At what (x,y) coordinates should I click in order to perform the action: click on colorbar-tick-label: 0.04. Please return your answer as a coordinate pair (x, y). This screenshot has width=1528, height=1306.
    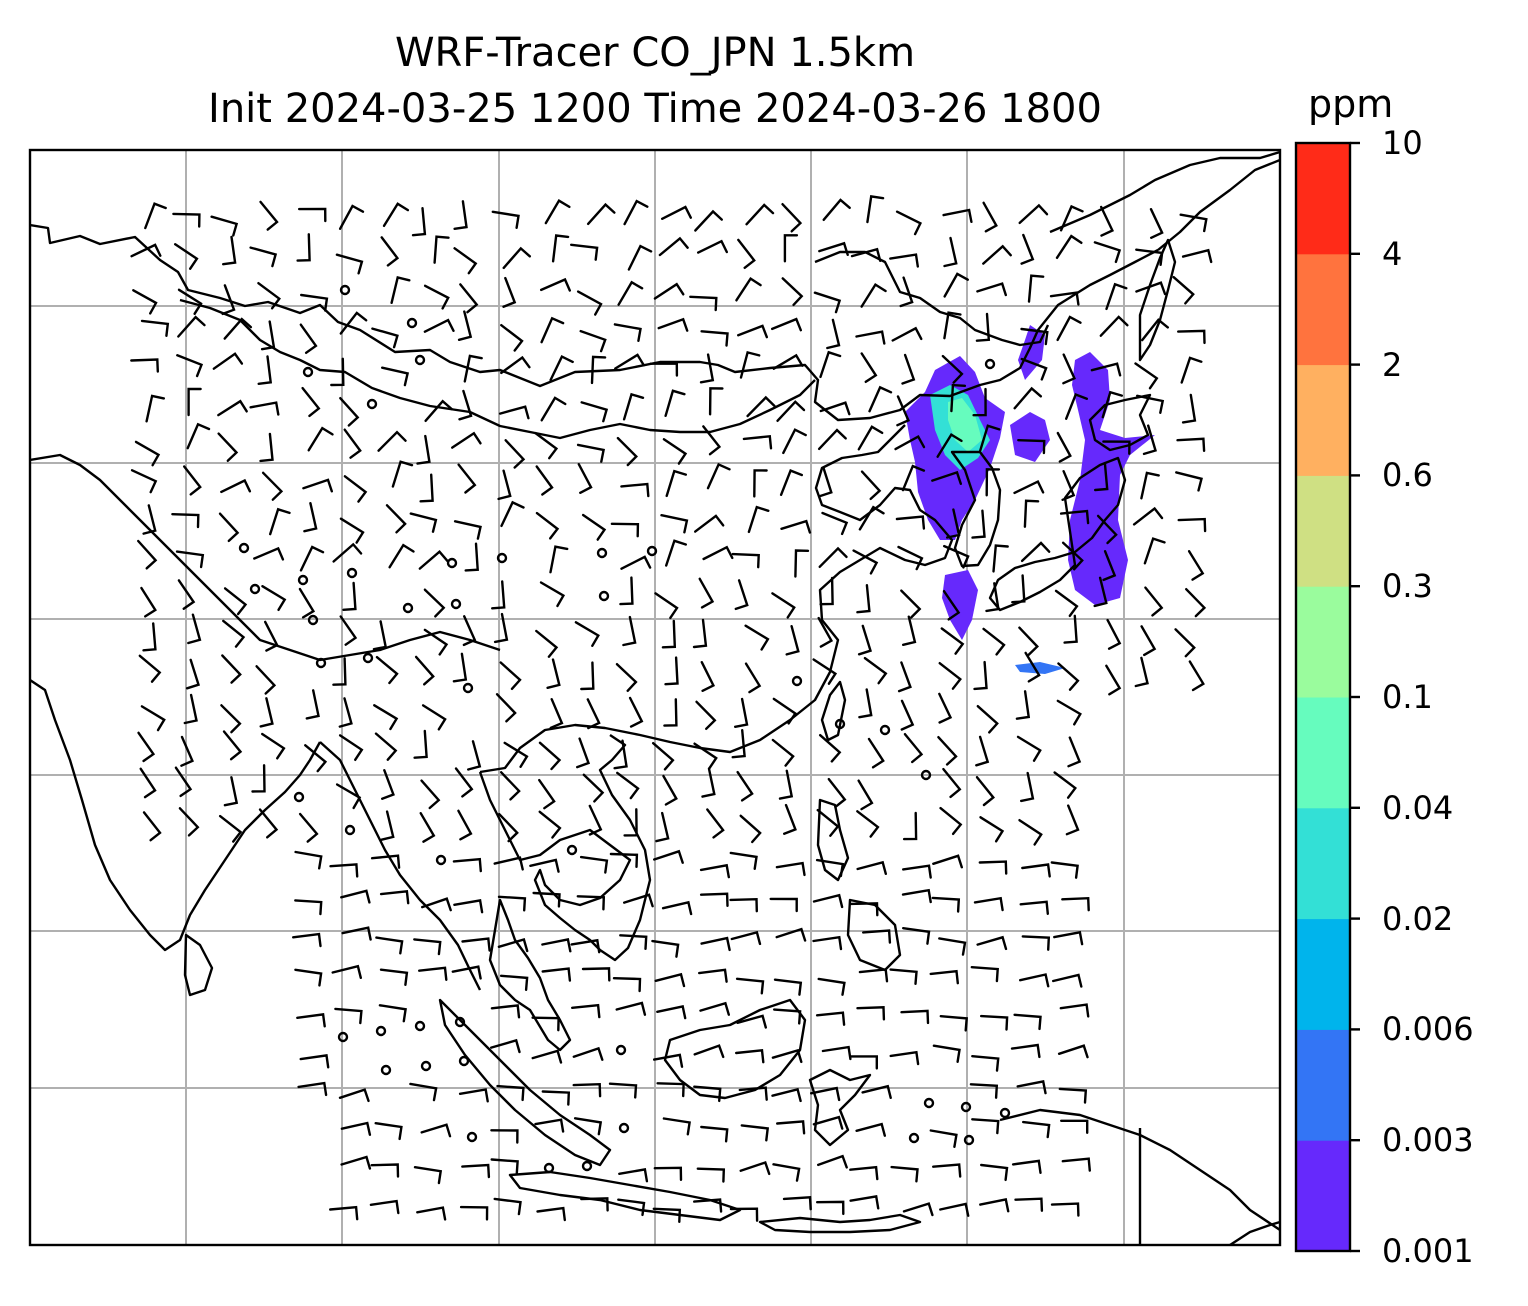
    Looking at the image, I should click on (1418, 807).